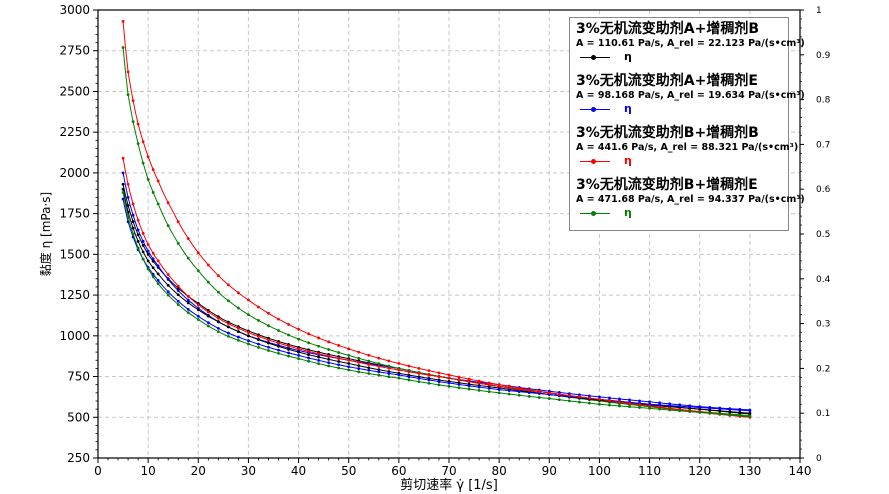  I want to click on y-tick-label: 2750, so click(74, 51).